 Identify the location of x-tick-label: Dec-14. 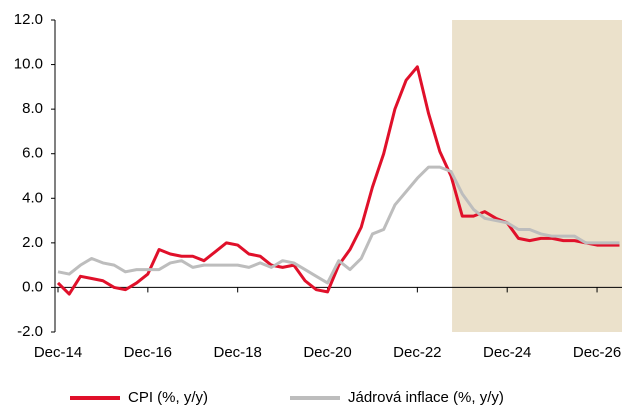
(58, 352).